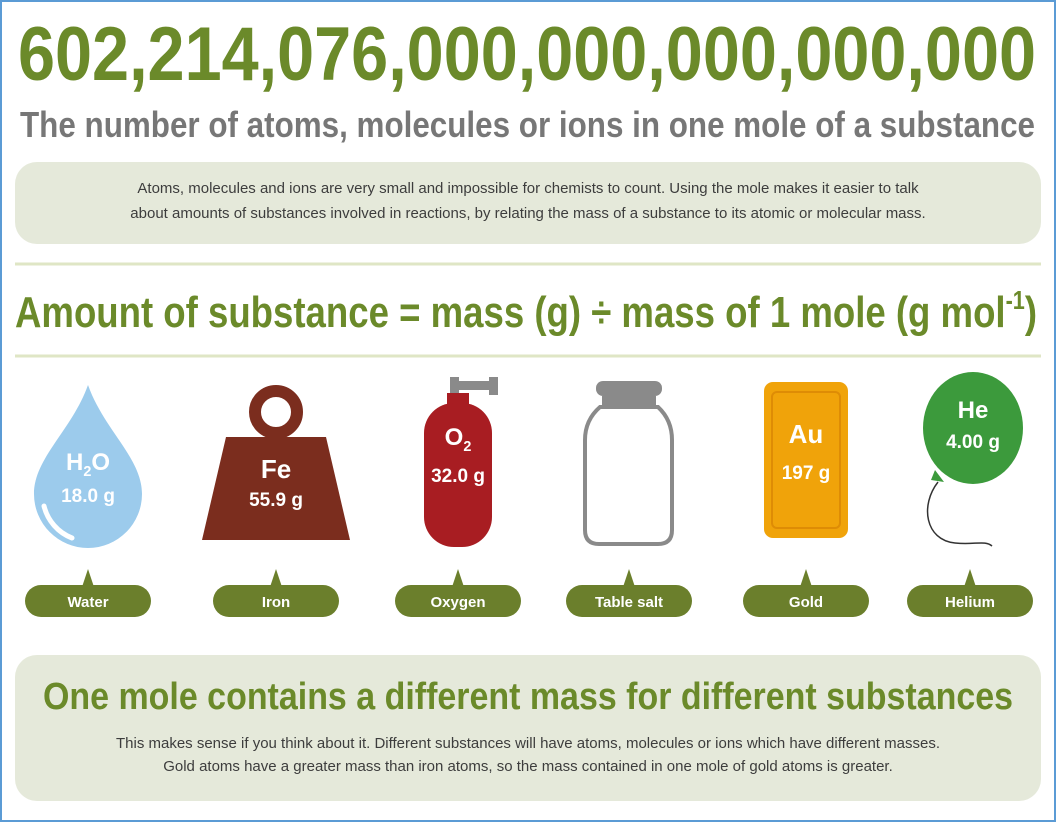  I want to click on balloon-knot, so click(937, 476).